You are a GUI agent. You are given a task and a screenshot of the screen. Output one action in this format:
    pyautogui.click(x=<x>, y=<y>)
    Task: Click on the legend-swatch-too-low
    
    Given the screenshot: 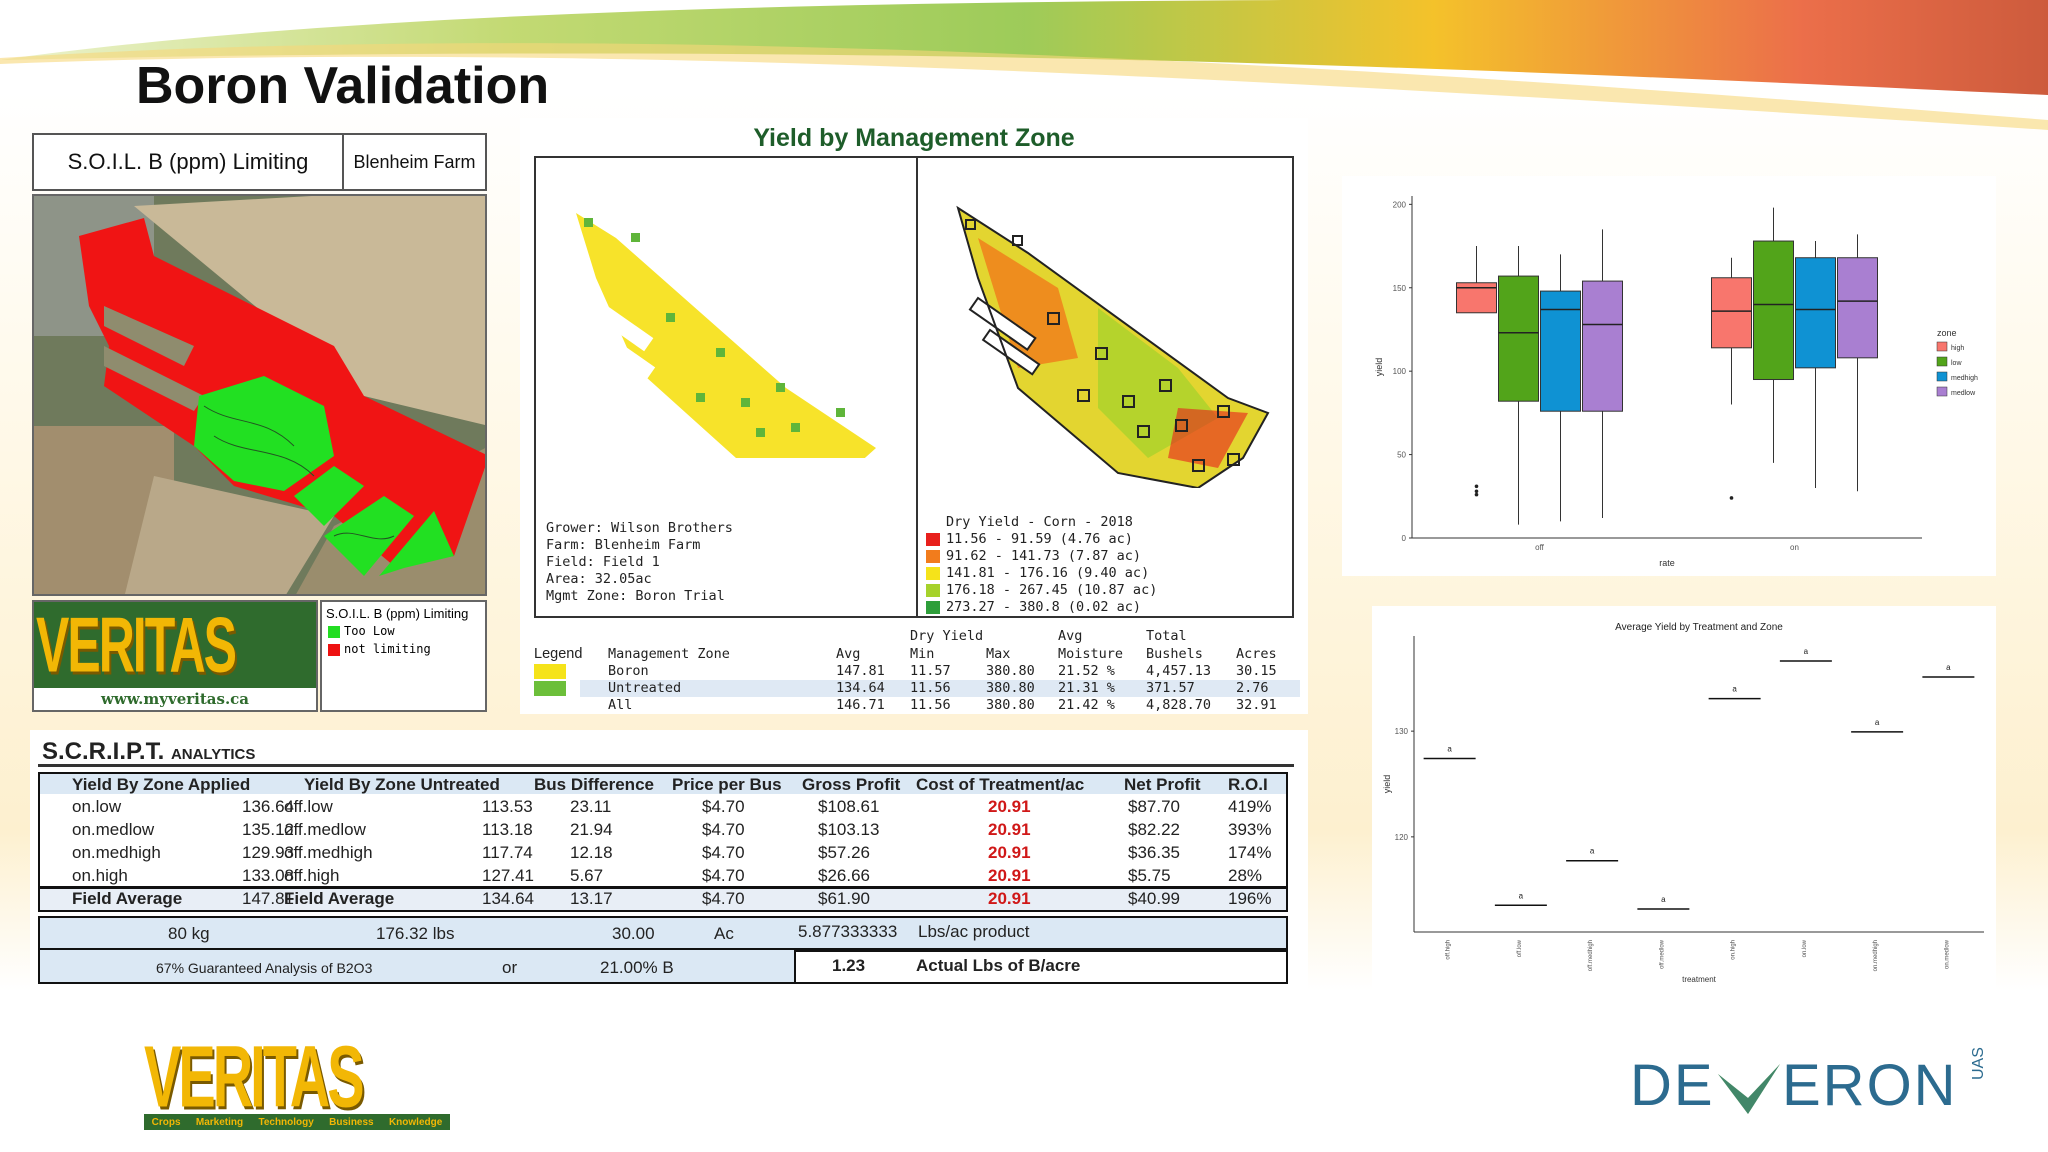 What is the action you would take?
    pyautogui.click(x=334, y=632)
    